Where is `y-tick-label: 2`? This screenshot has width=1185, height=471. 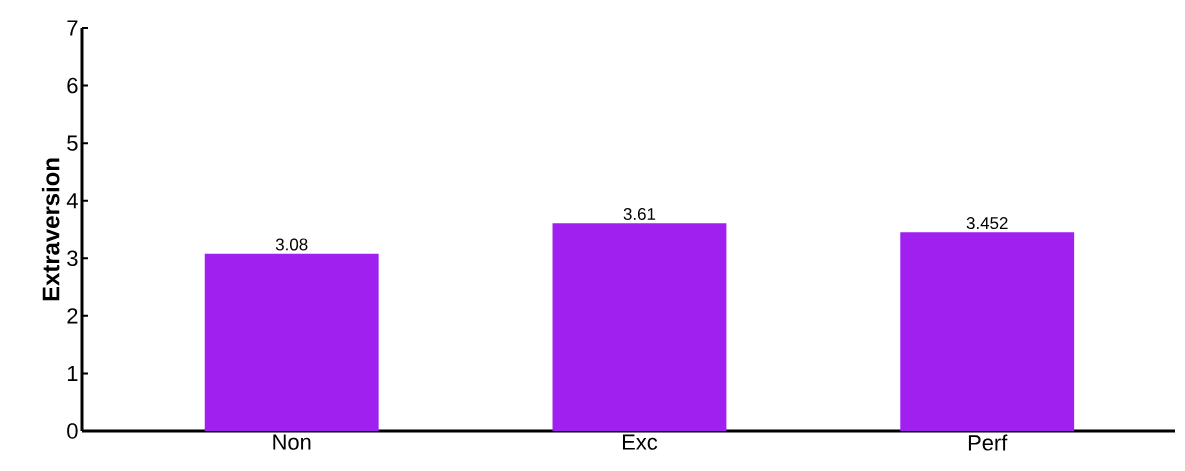
y-tick-label: 2 is located at coordinates (72, 316).